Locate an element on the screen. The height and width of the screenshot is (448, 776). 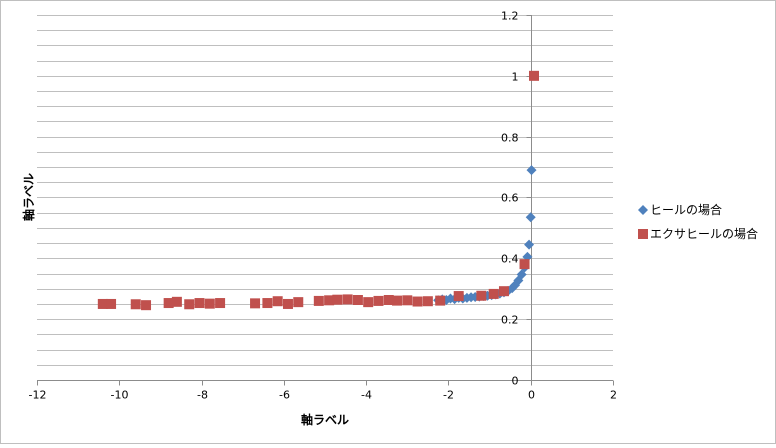
x-tick-label: -8 is located at coordinates (202, 395).